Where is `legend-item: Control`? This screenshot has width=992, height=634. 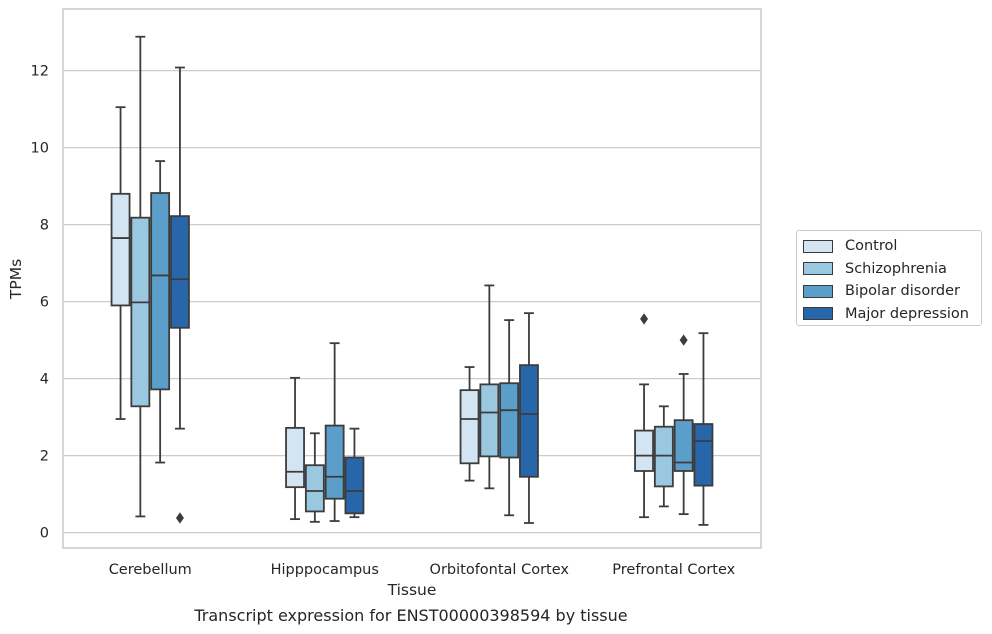
legend-item: Control is located at coordinates (889, 246).